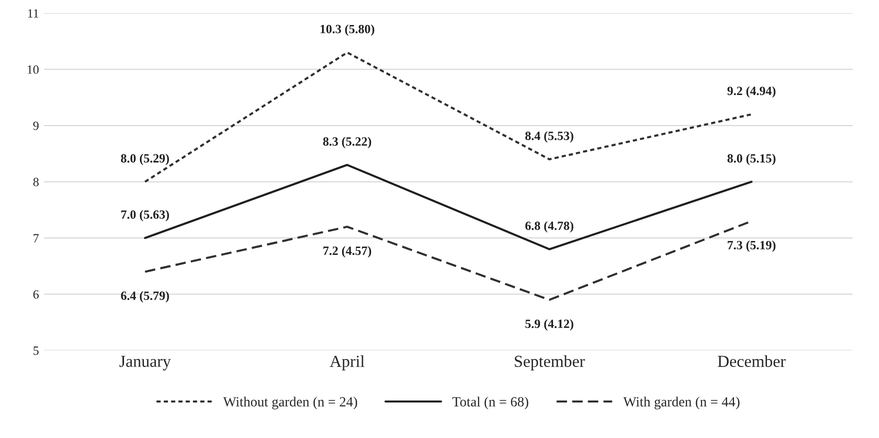 The width and height of the screenshot is (879, 438). What do you see at coordinates (290, 403) in the screenshot?
I see `legend-label: Without garden (n = 24)` at bounding box center [290, 403].